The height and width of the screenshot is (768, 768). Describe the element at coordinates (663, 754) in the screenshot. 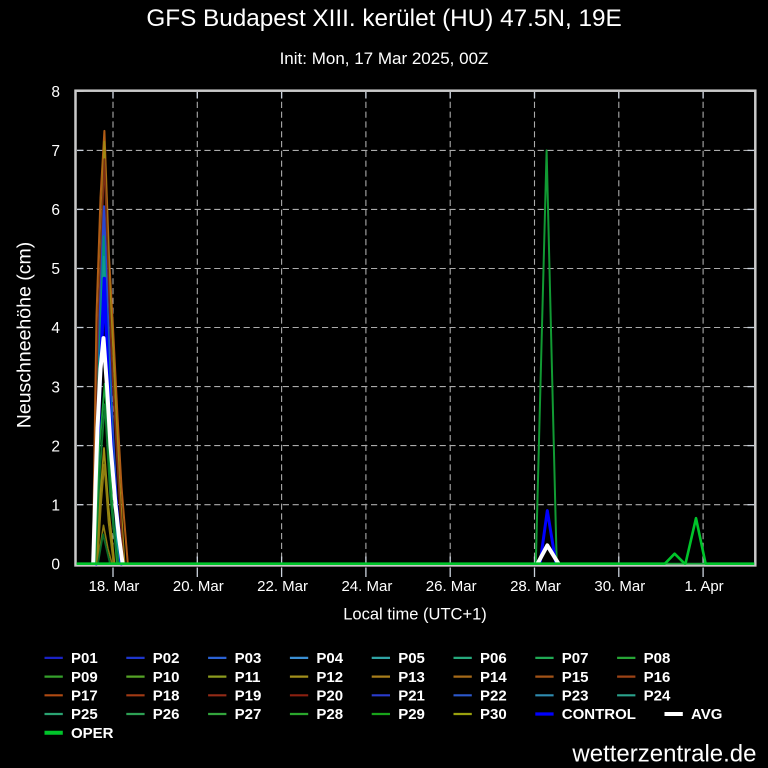

I see `svg-text: wetterzentrale.de` at that location.